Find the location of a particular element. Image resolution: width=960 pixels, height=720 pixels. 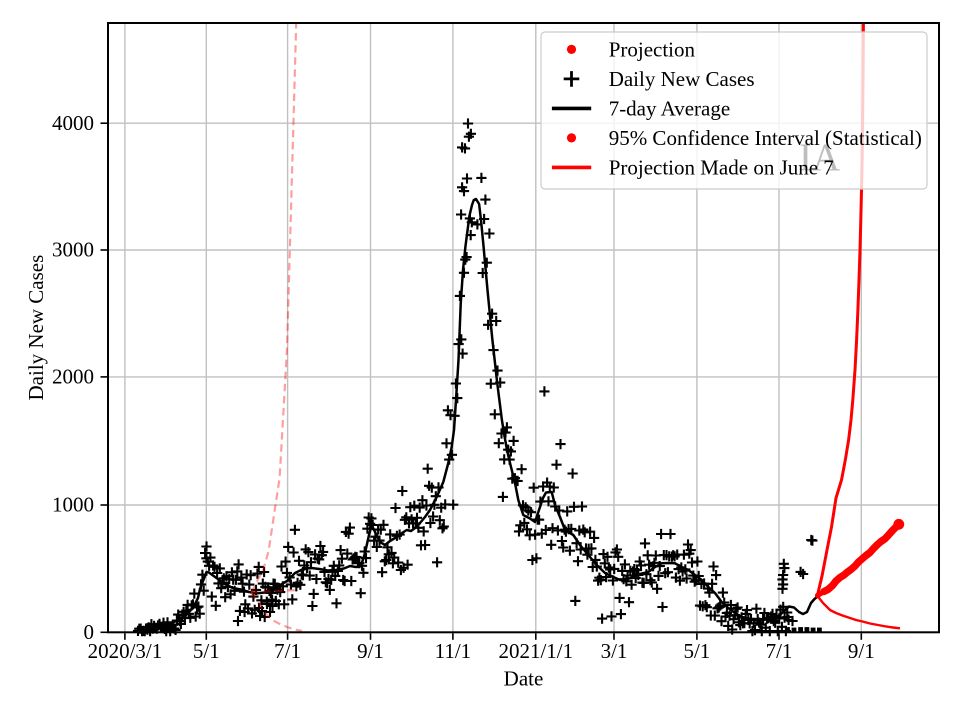

svg-text: IA is located at coordinates (819, 157).